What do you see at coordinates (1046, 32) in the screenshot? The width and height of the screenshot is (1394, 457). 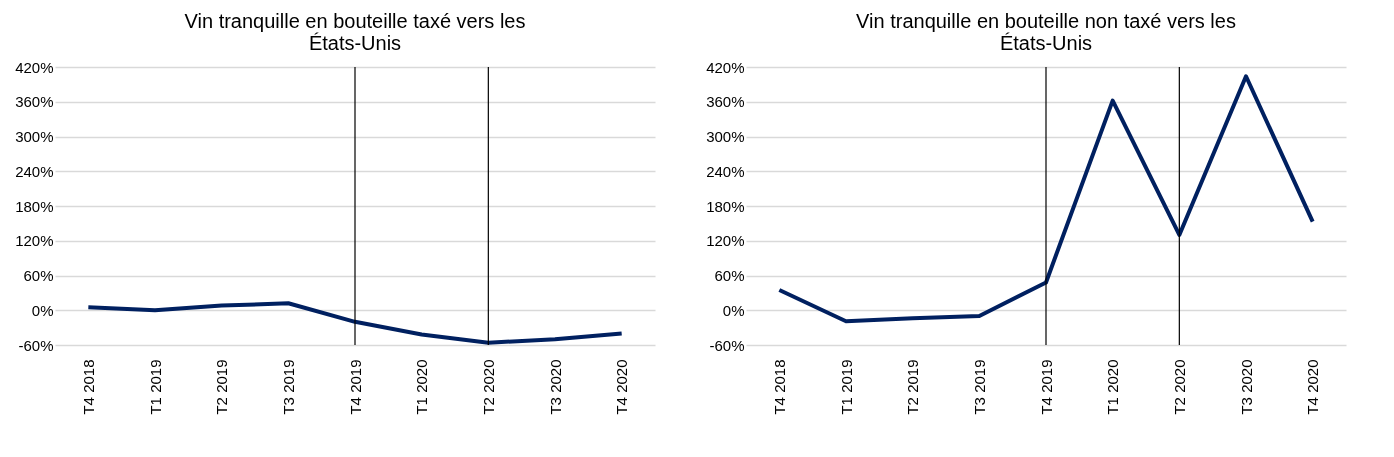 I see `chart-title: Vin tranquille en bouteille non taxé vers les États-Unis` at bounding box center [1046, 32].